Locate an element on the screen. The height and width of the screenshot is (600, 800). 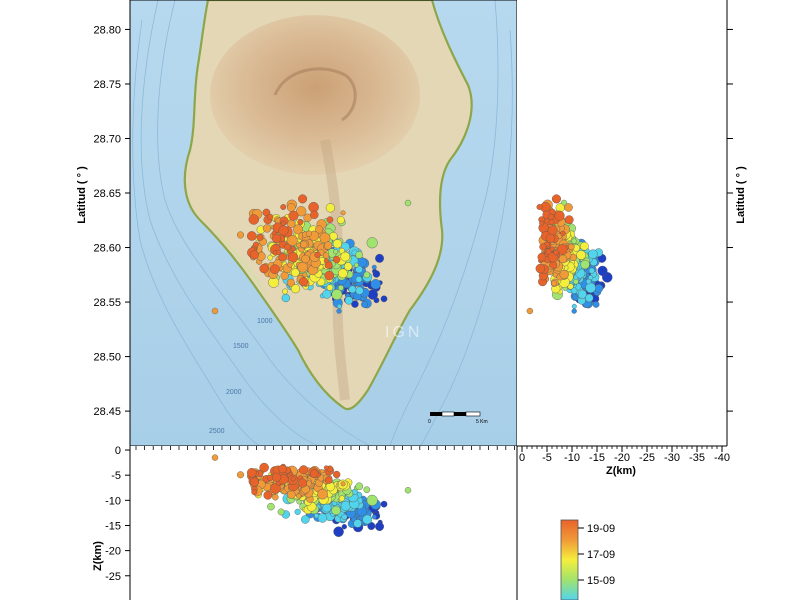
legend-label: 17-09 is located at coordinates (601, 555).